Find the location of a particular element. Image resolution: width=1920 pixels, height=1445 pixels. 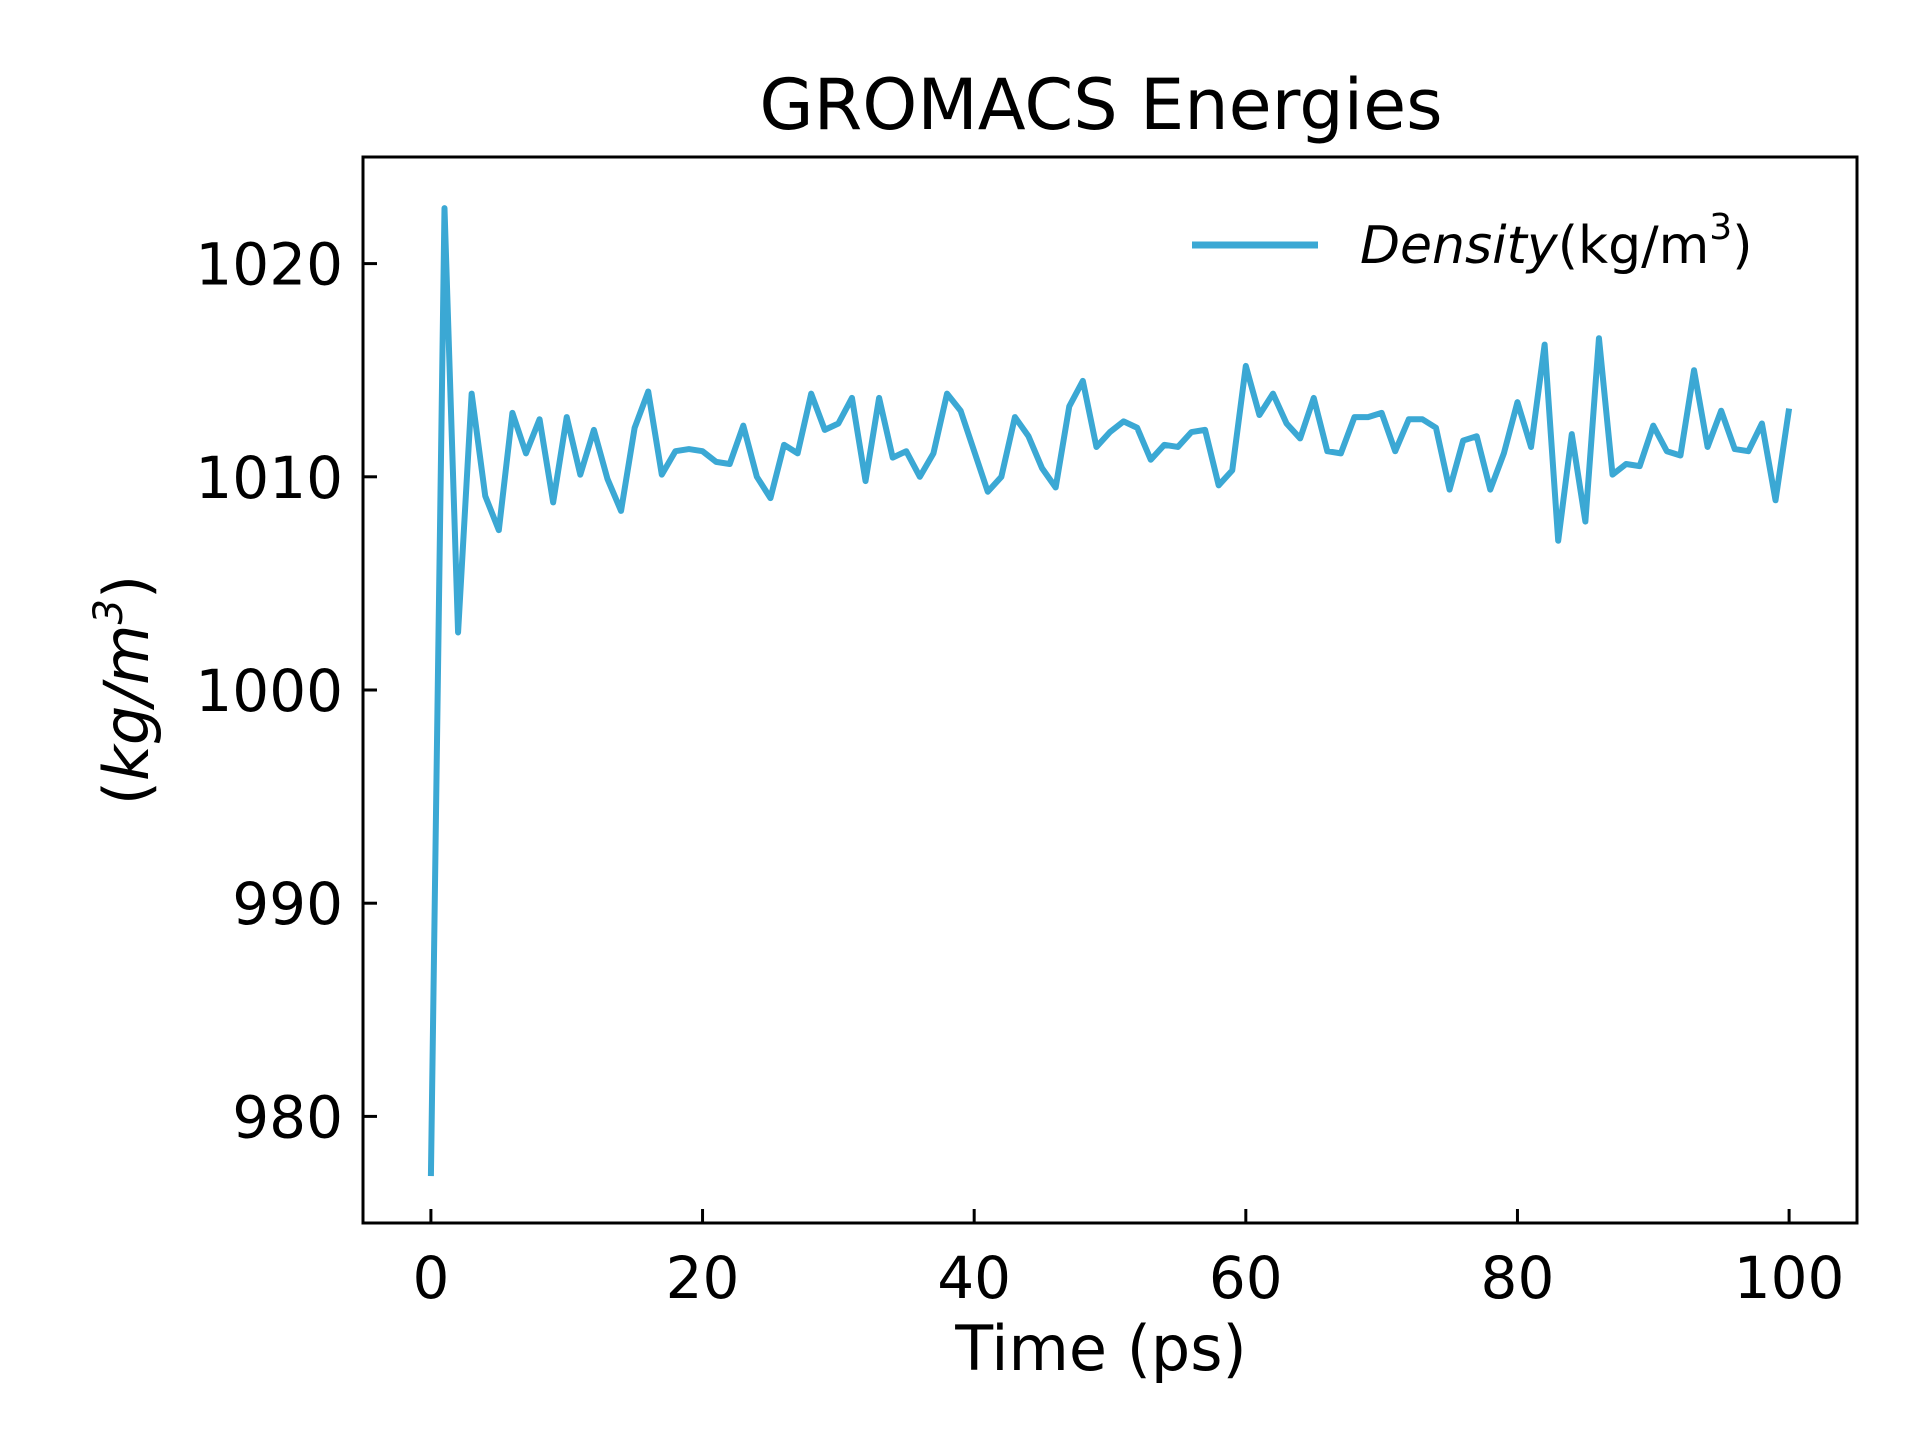

y-tick-label: 1010 is located at coordinates (269, 478).